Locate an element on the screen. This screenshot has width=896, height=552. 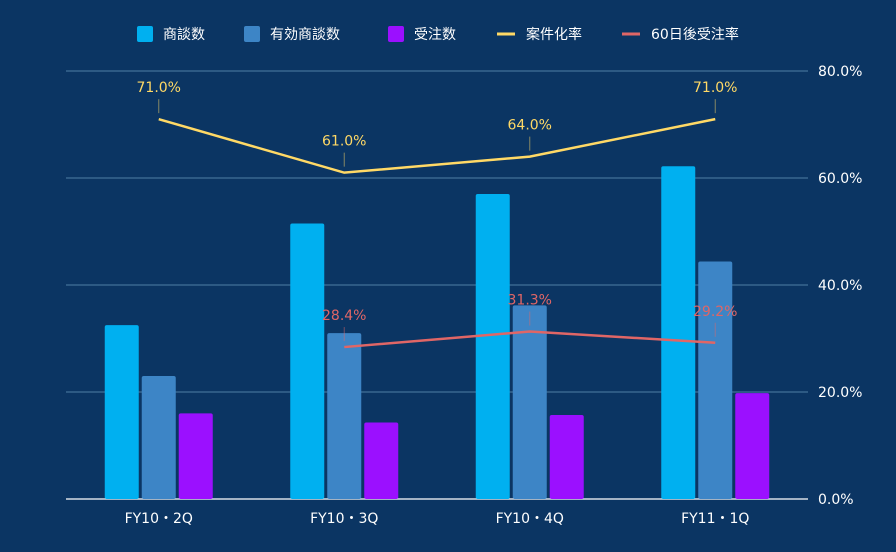
data-label: 31.3% is located at coordinates (530, 301).